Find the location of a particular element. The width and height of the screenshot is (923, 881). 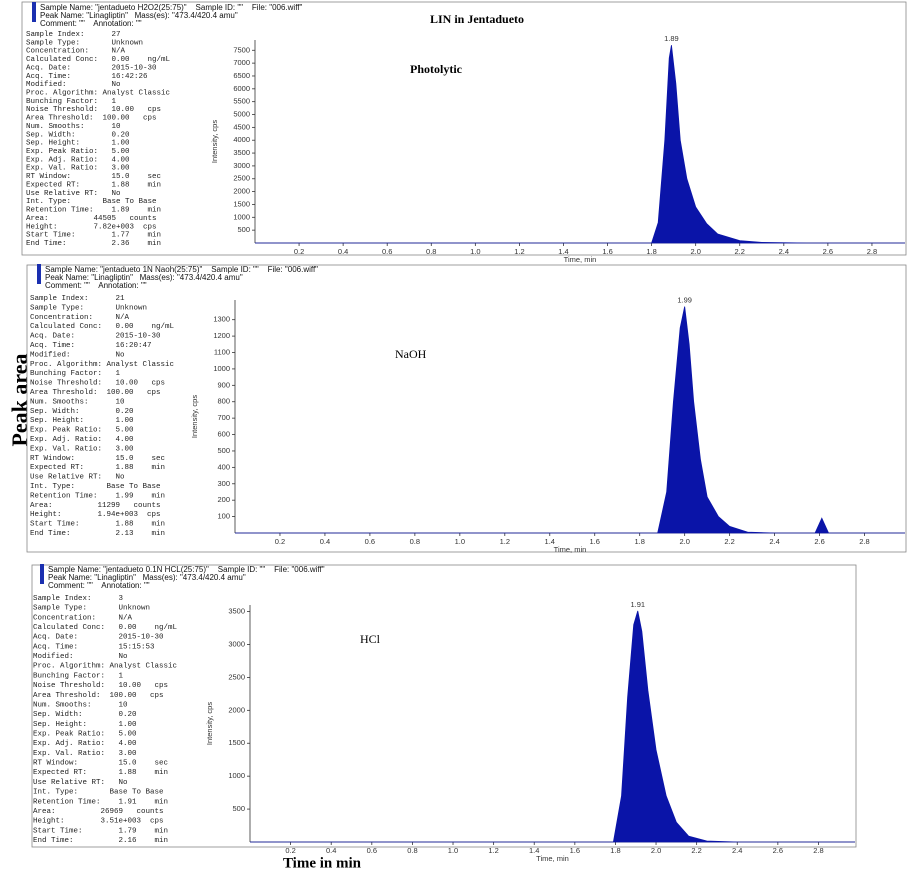

info-line: End Time: 2.36 min is located at coordinates (93, 244).